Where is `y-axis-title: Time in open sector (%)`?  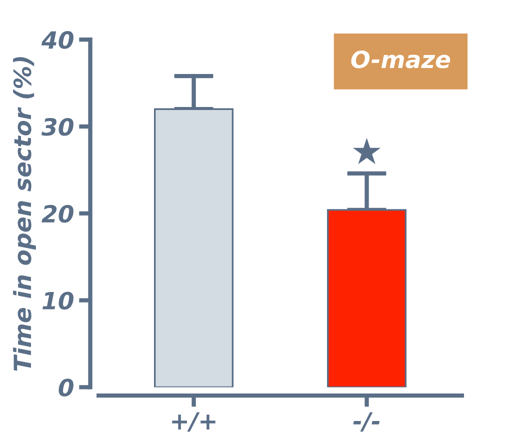
y-axis-title: Time in open sector (%) is located at coordinates (24, 214).